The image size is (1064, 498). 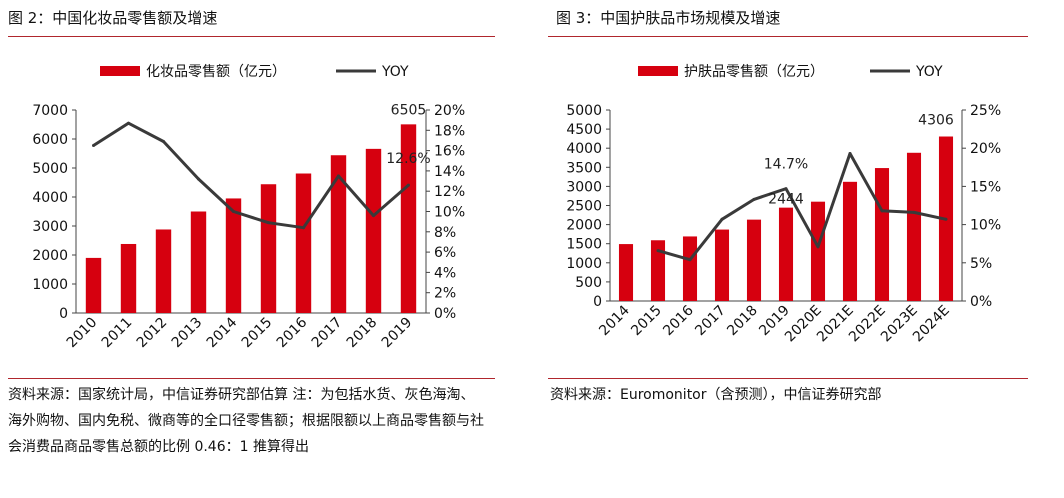 I want to click on figure-3-title: 图 3：中国护肤品市场规模及增速, so click(x=668, y=18).